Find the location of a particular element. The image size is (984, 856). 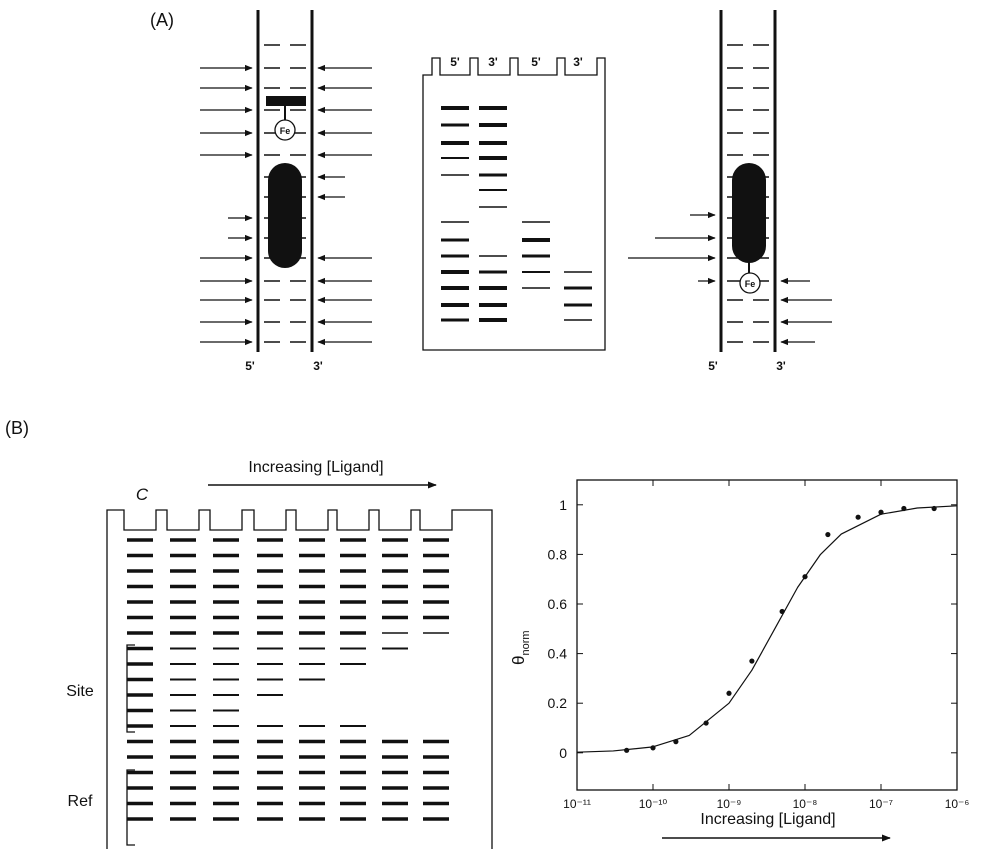

strand-end-label: 3' is located at coordinates (781, 366).